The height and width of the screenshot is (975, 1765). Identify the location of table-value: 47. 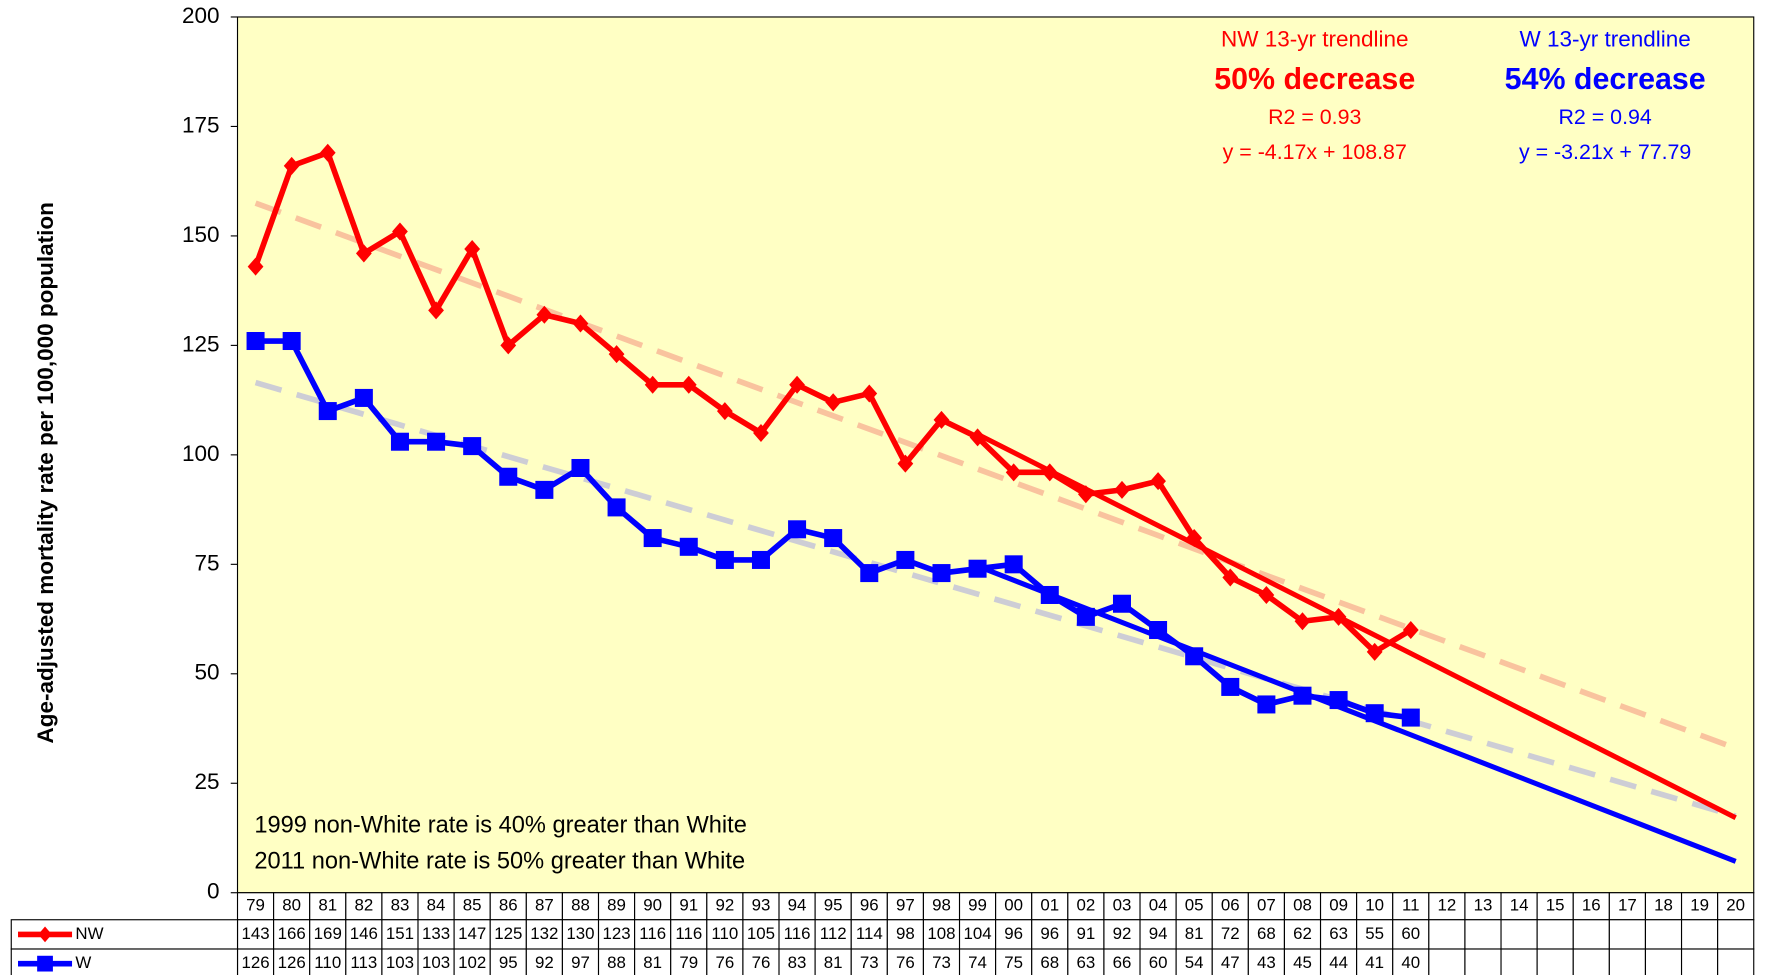
(1230, 962).